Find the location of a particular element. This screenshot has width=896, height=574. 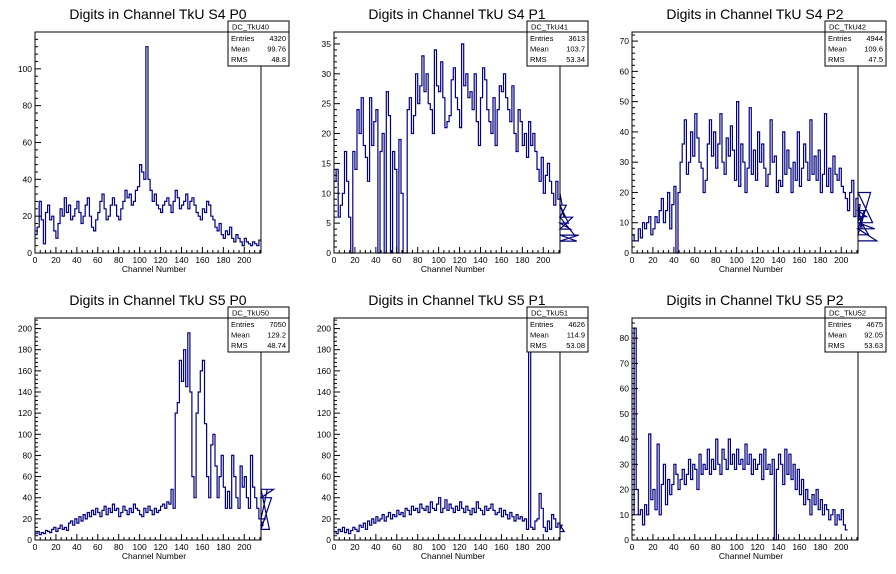

stats-box: DC_TkU51 Entries 4626 Mean 114.9 RMS 53.08 is located at coordinates (557, 329).